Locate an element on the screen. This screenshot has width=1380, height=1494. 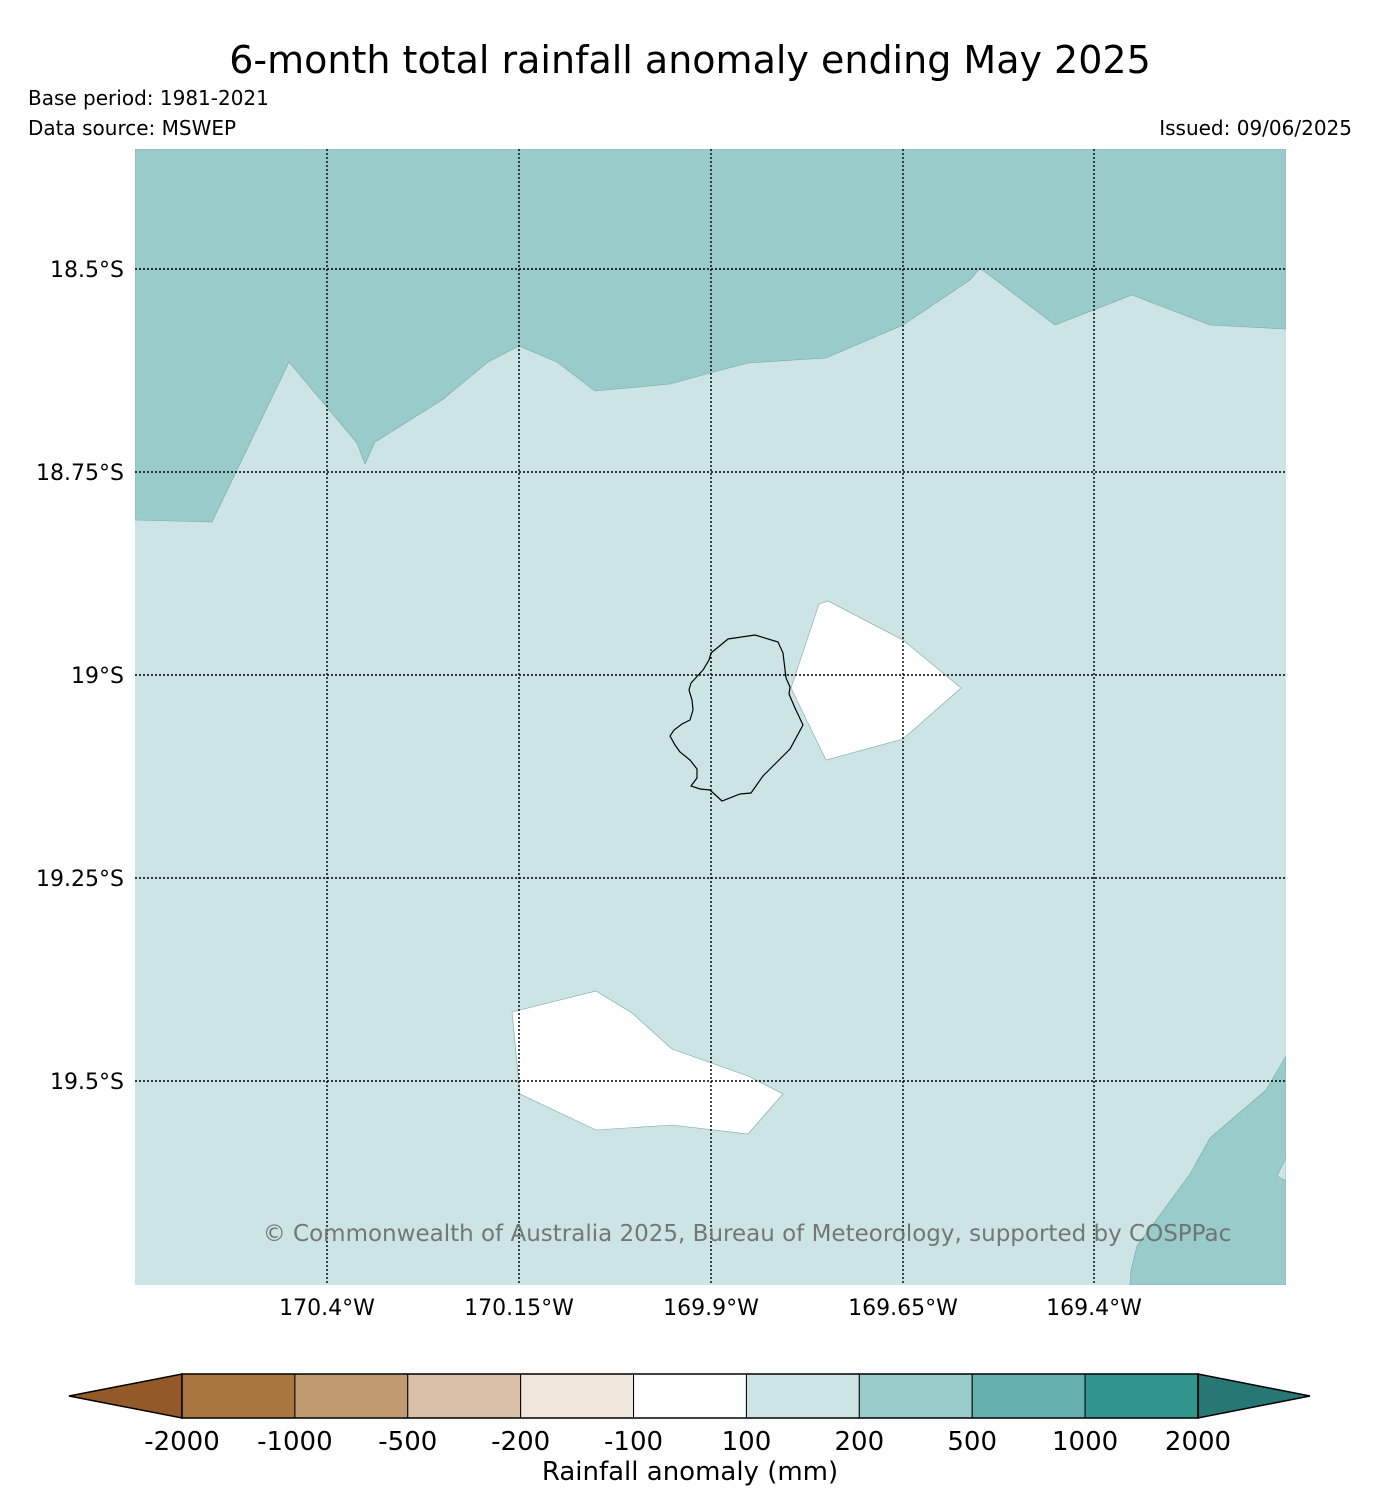
colorbar-tick-label: 2000 is located at coordinates (1198, 1442).